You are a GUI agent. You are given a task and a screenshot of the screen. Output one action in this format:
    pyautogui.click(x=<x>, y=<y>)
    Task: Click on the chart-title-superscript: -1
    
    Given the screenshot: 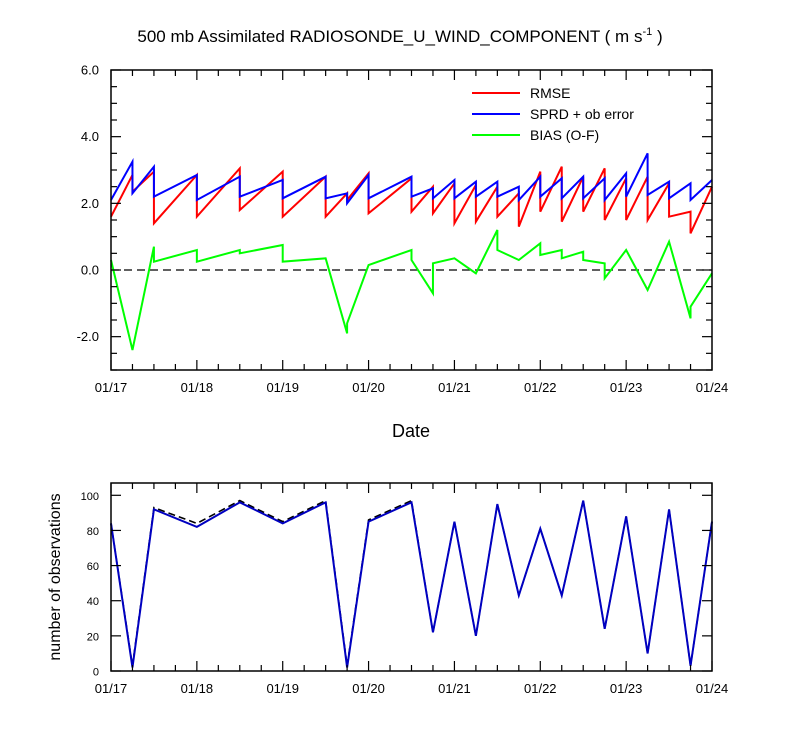 What is the action you would take?
    pyautogui.click(x=647, y=32)
    